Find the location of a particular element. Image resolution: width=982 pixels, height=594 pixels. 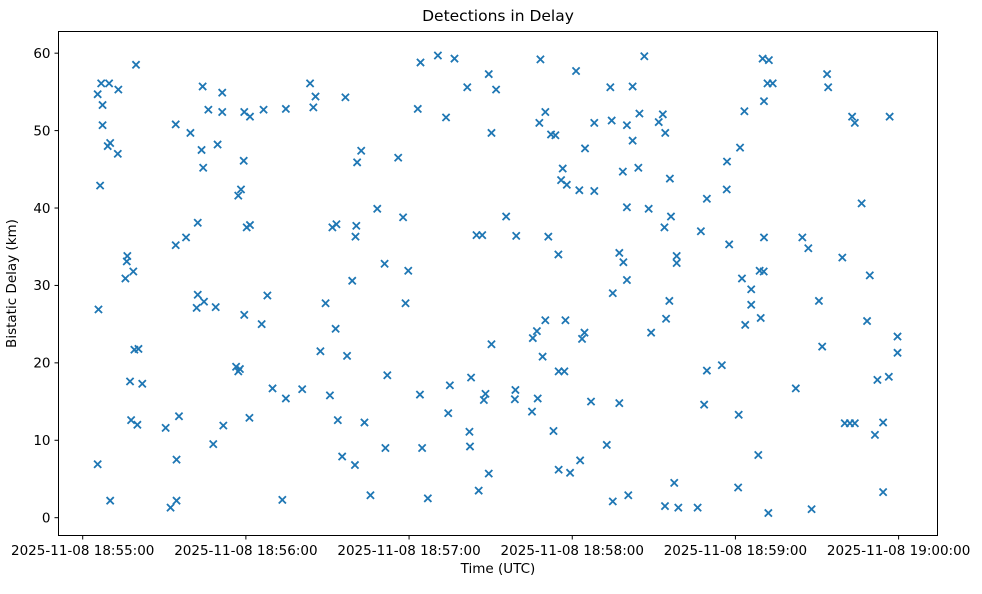

y-axis-label: Bistatic Delay (km) is located at coordinates (12, 283).